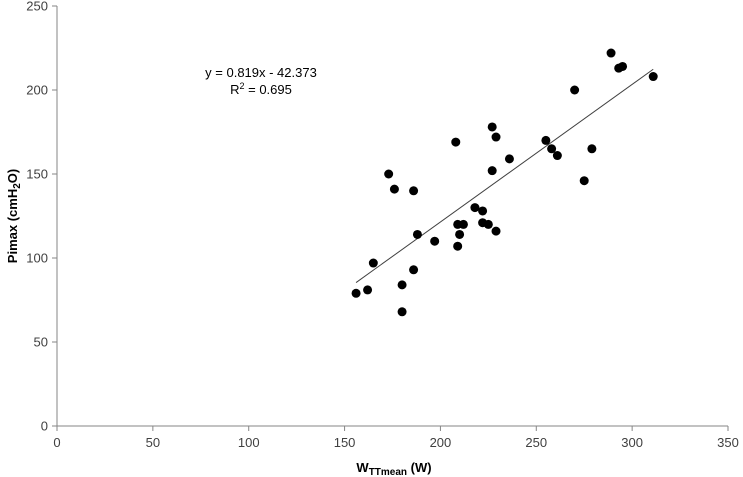 The image size is (743, 477). What do you see at coordinates (242, 86) in the screenshot?
I see `r-squared-exponent: 2` at bounding box center [242, 86].